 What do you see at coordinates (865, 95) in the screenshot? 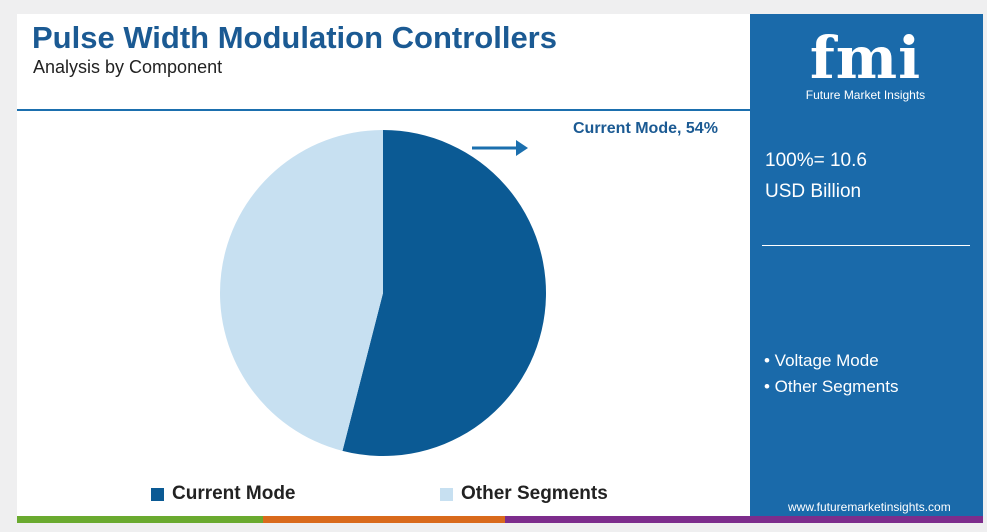
I see `fmi-logo-subtitle: Future Market Insights` at bounding box center [865, 95].